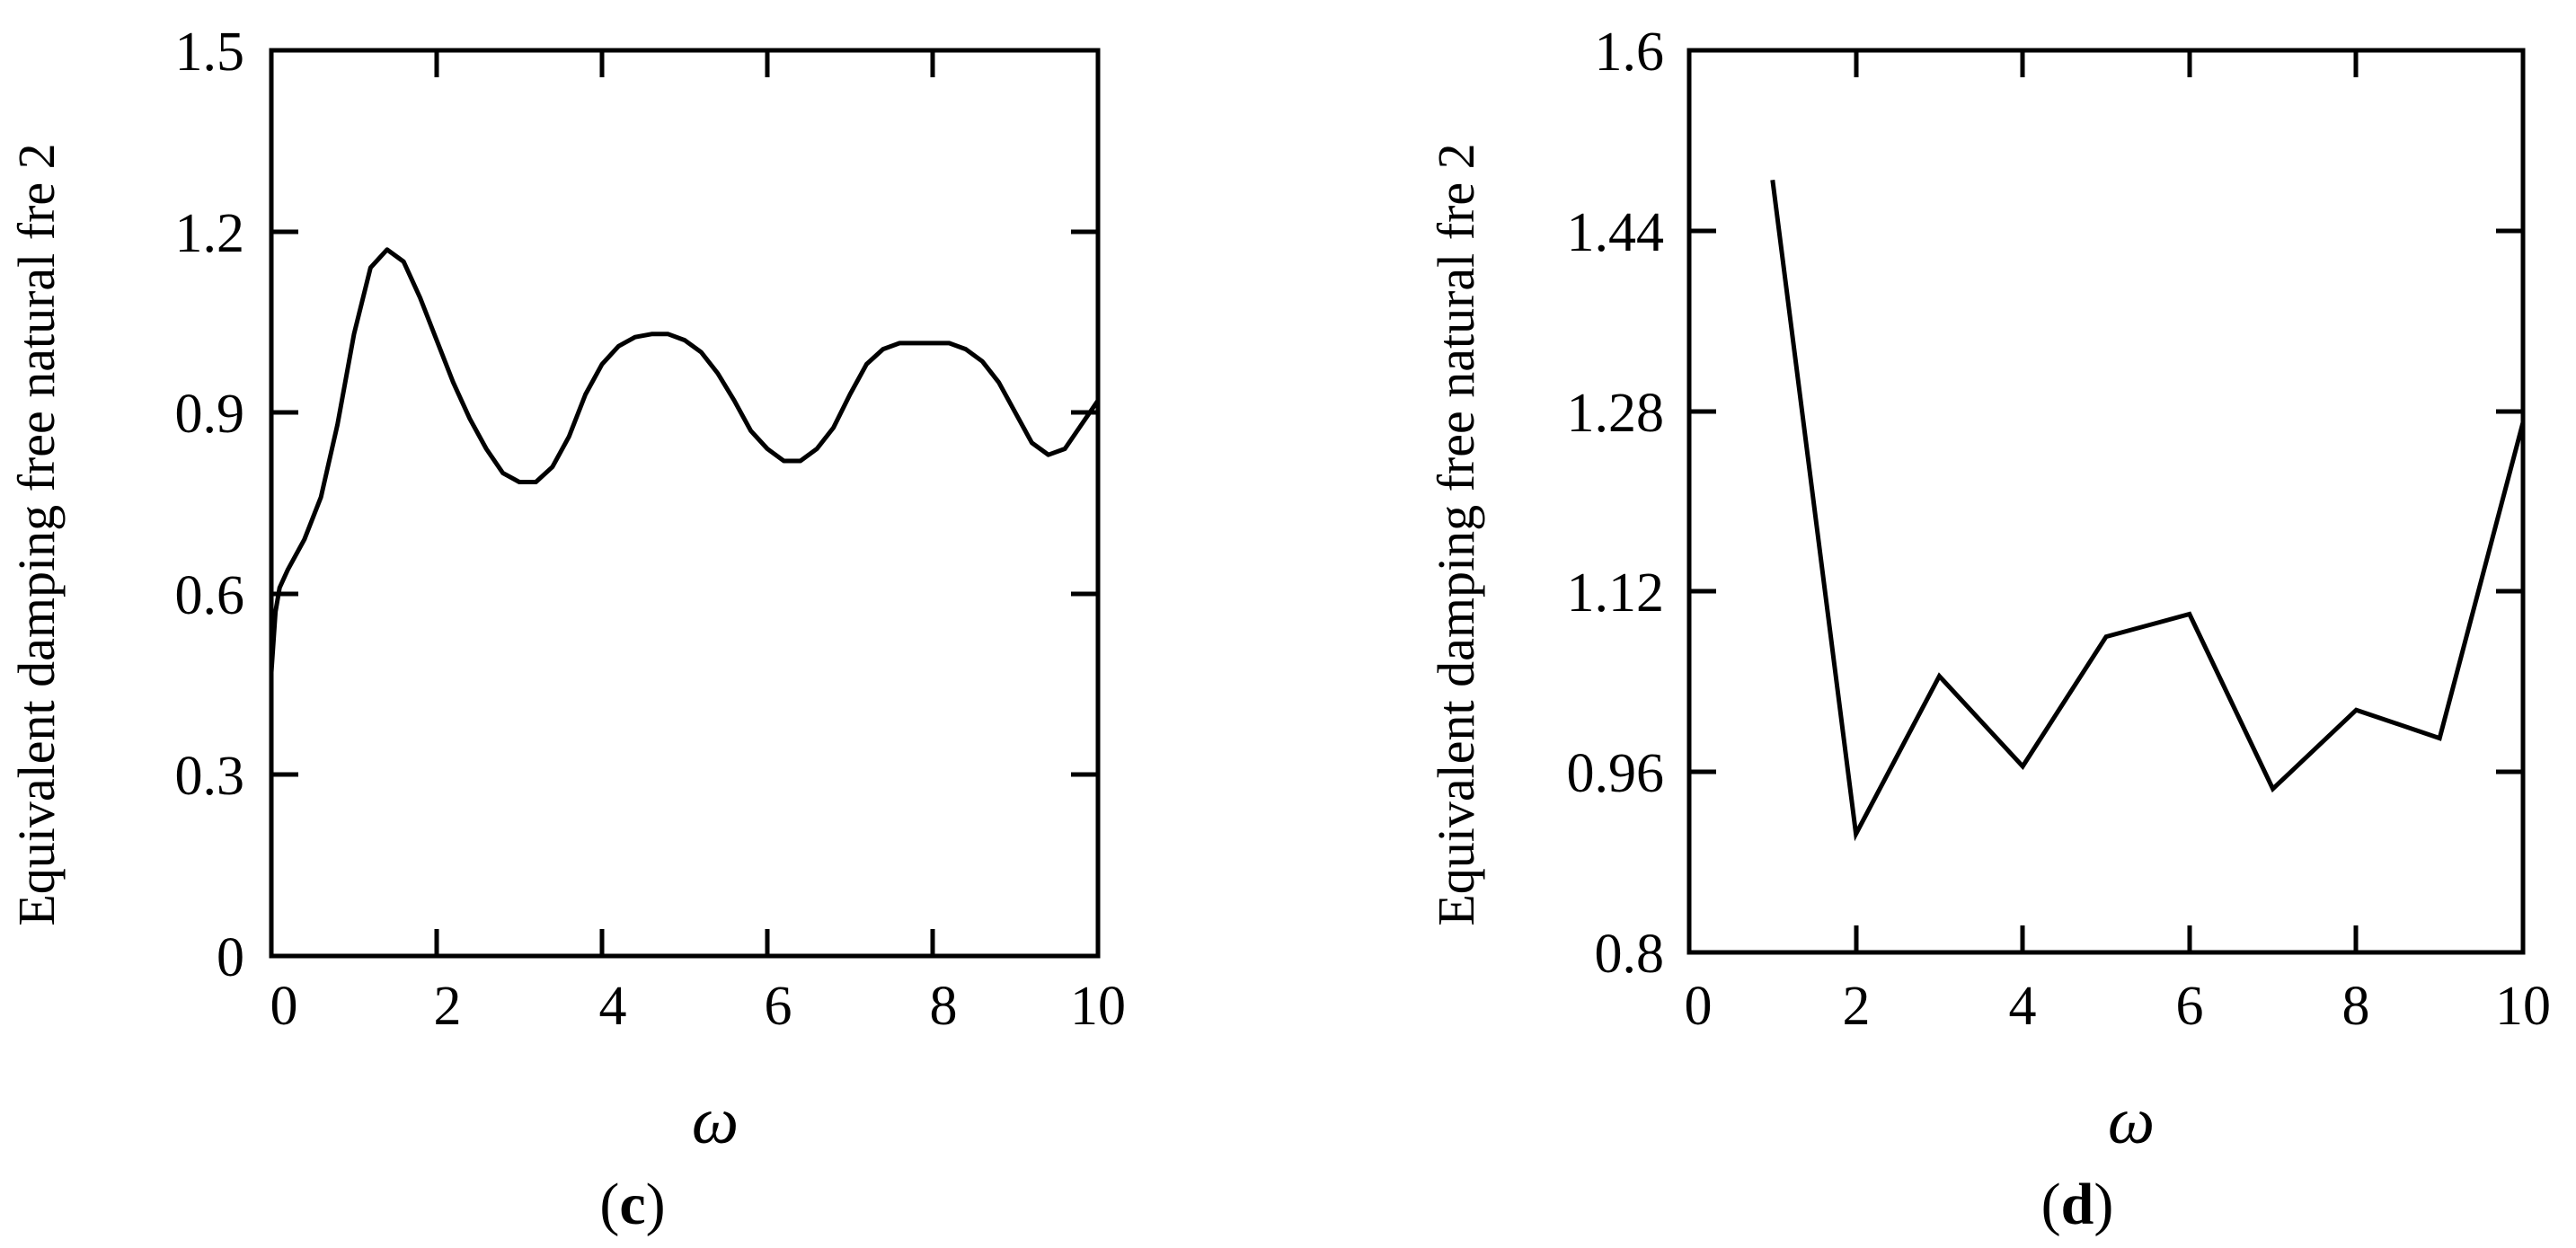 This screenshot has height=1248, width=2576. I want to click on y-axis-title-d: Equivalent damping free natural fre 2, so click(1456, 534).